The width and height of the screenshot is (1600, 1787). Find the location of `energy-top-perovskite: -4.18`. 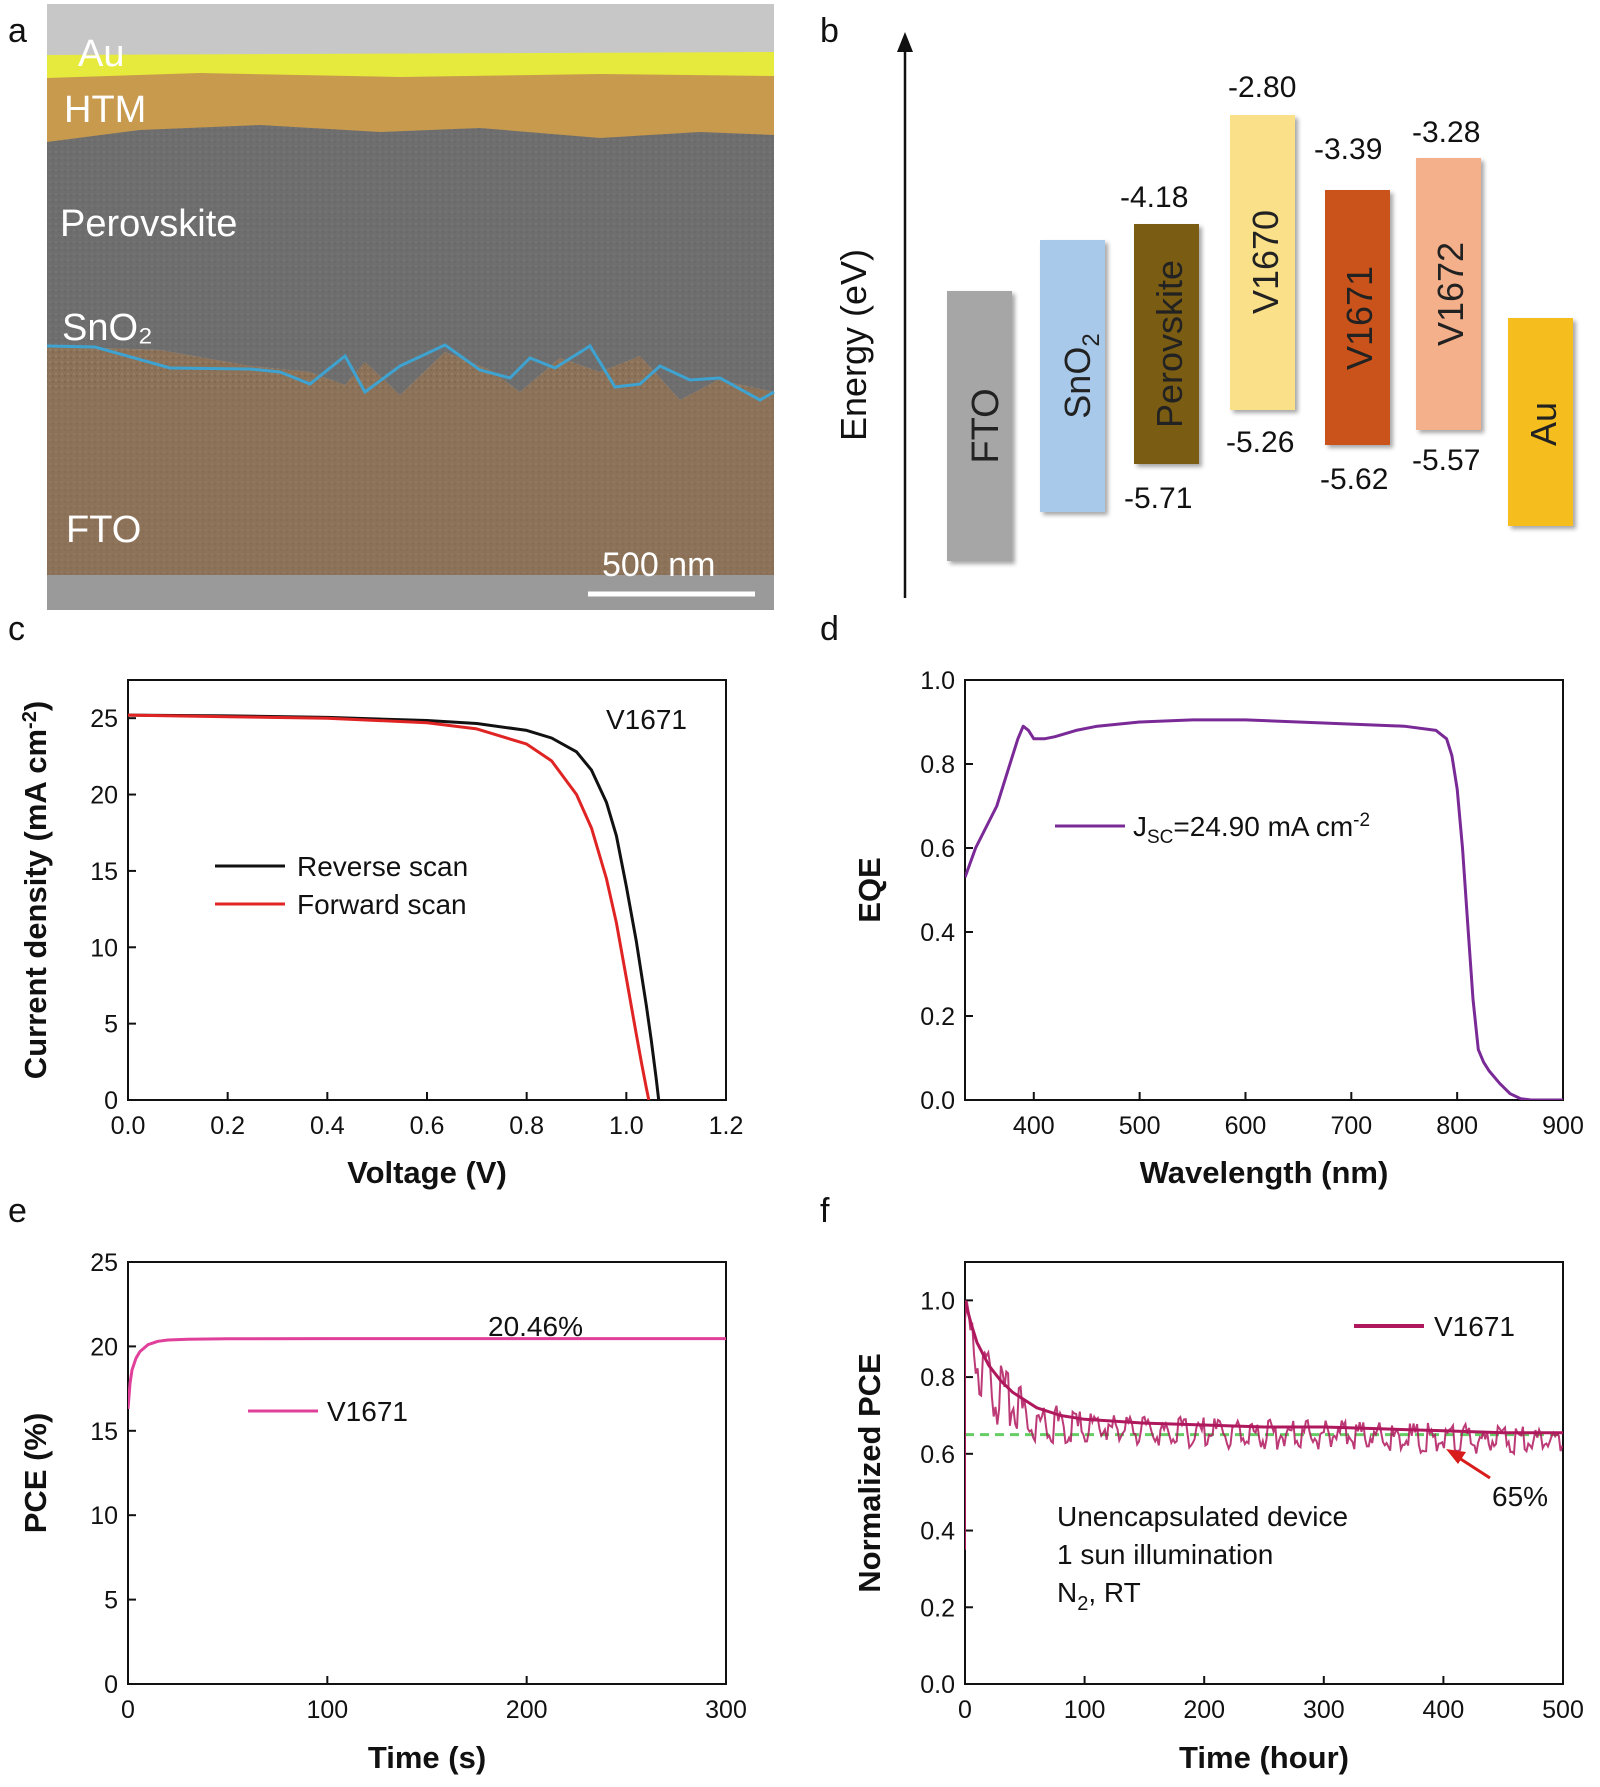

energy-top-perovskite: -4.18 is located at coordinates (1154, 197).